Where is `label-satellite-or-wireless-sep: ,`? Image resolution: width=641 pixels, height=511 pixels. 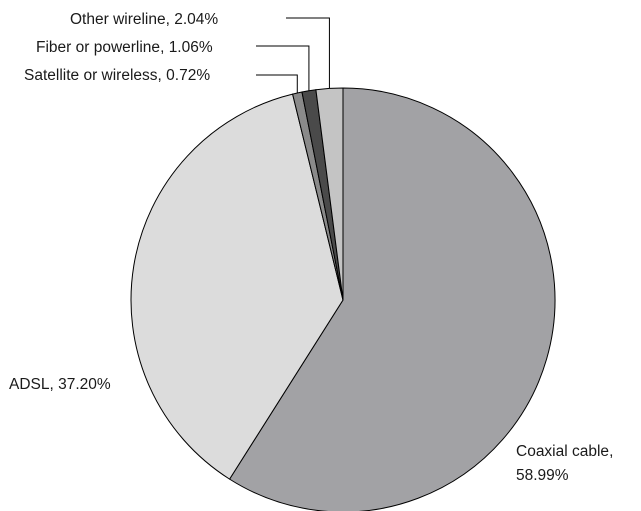
label-satellite-or-wireless-sep: , is located at coordinates (162, 75).